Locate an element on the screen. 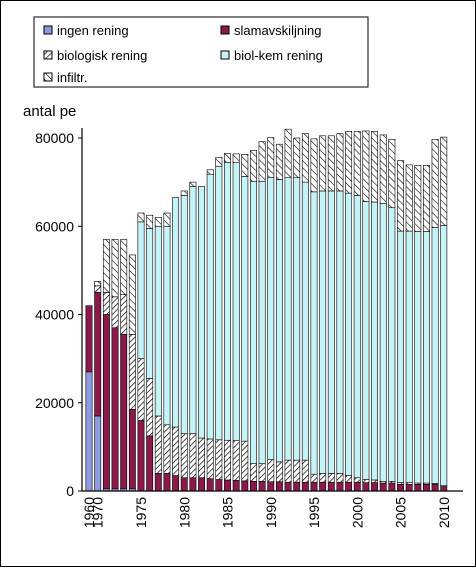  legend-label: slamavskiljning is located at coordinates (277, 30).